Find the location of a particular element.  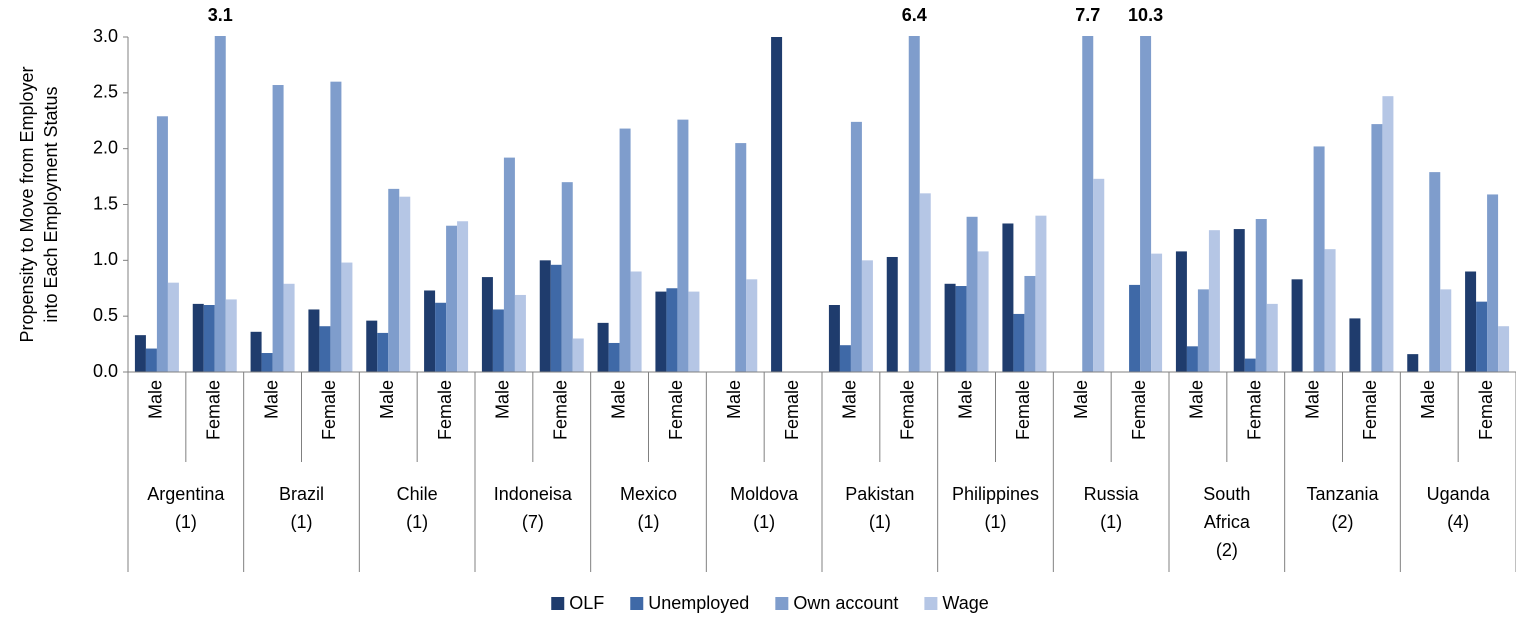

group-label: Mexico (1) is located at coordinates (648, 508).